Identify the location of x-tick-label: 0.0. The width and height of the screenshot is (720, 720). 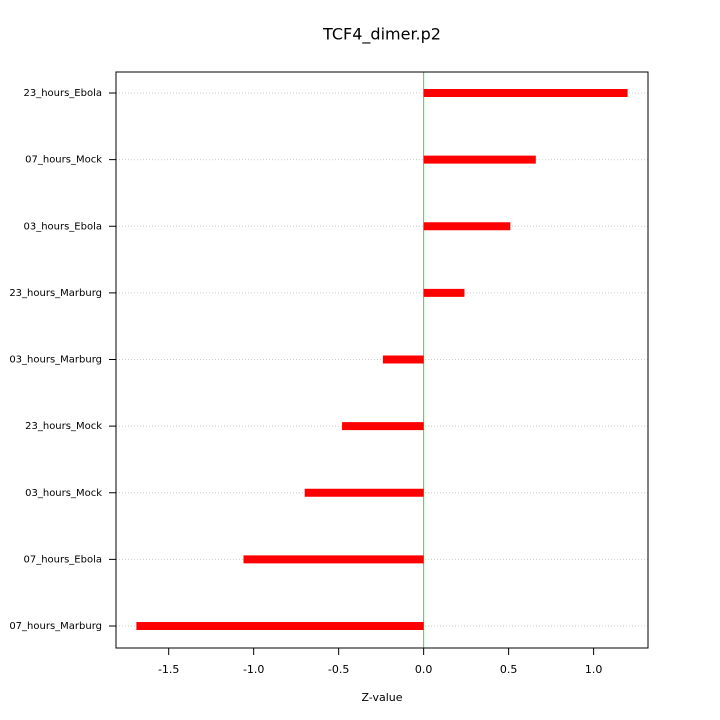
(424, 669).